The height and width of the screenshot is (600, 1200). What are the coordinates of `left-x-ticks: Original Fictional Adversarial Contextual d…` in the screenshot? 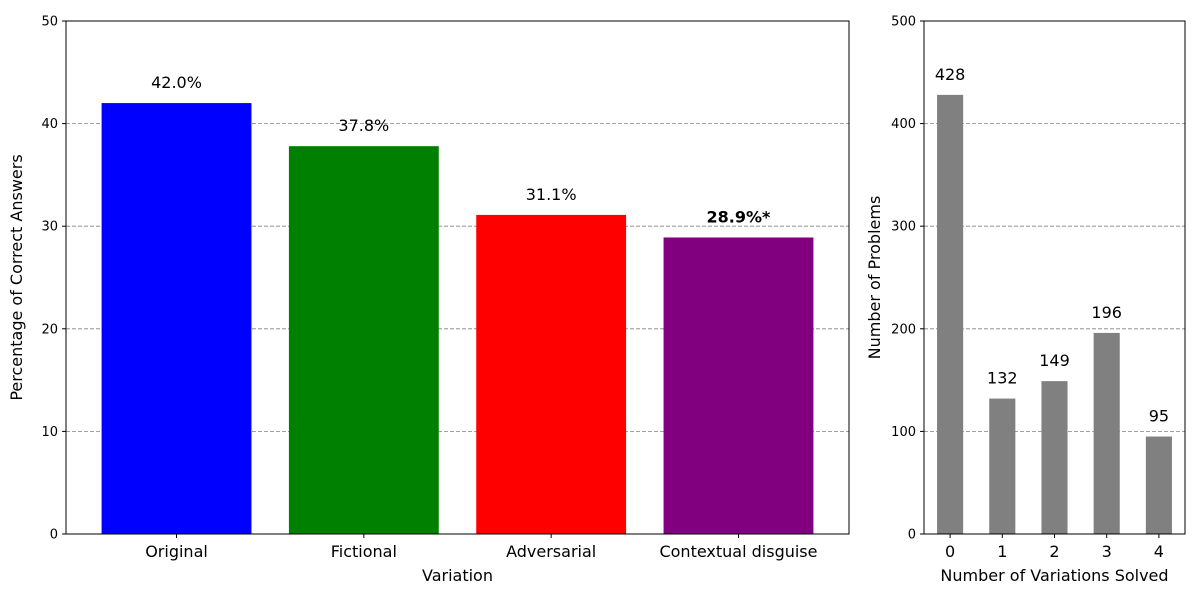 It's located at (481, 547).